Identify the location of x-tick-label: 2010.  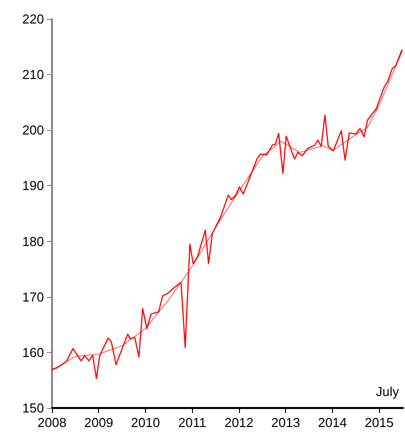
(145, 422).